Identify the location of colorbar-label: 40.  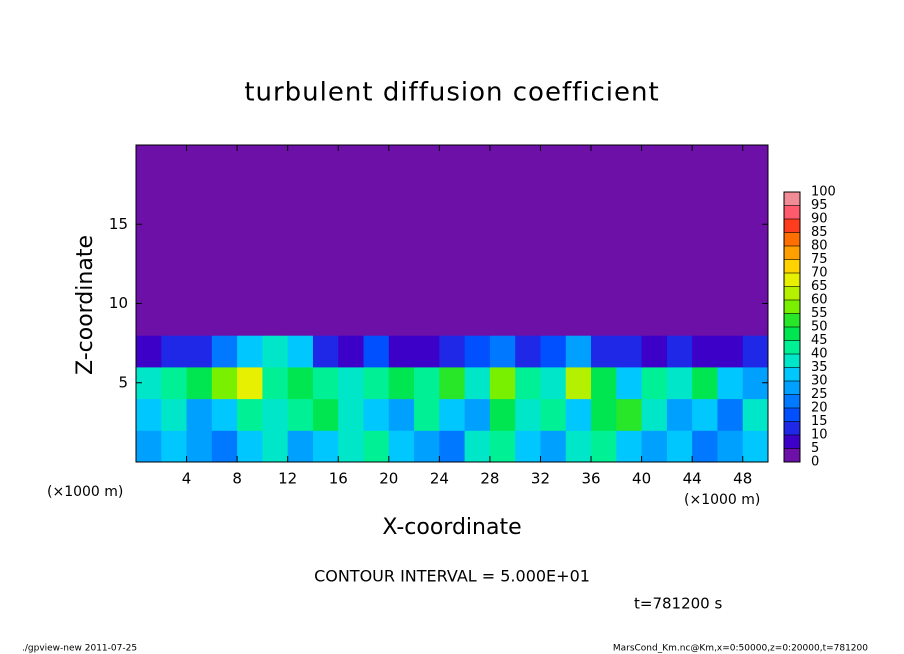
(819, 354).